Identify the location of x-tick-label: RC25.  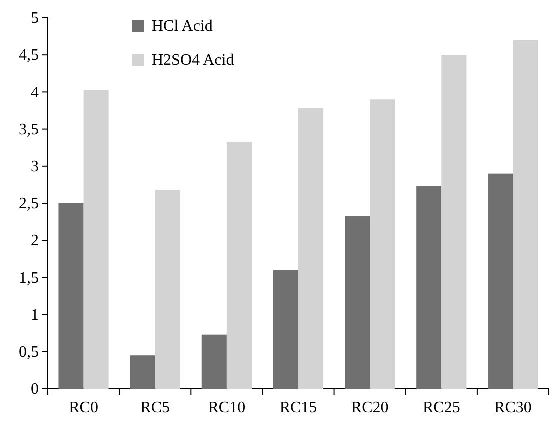
(441, 407).